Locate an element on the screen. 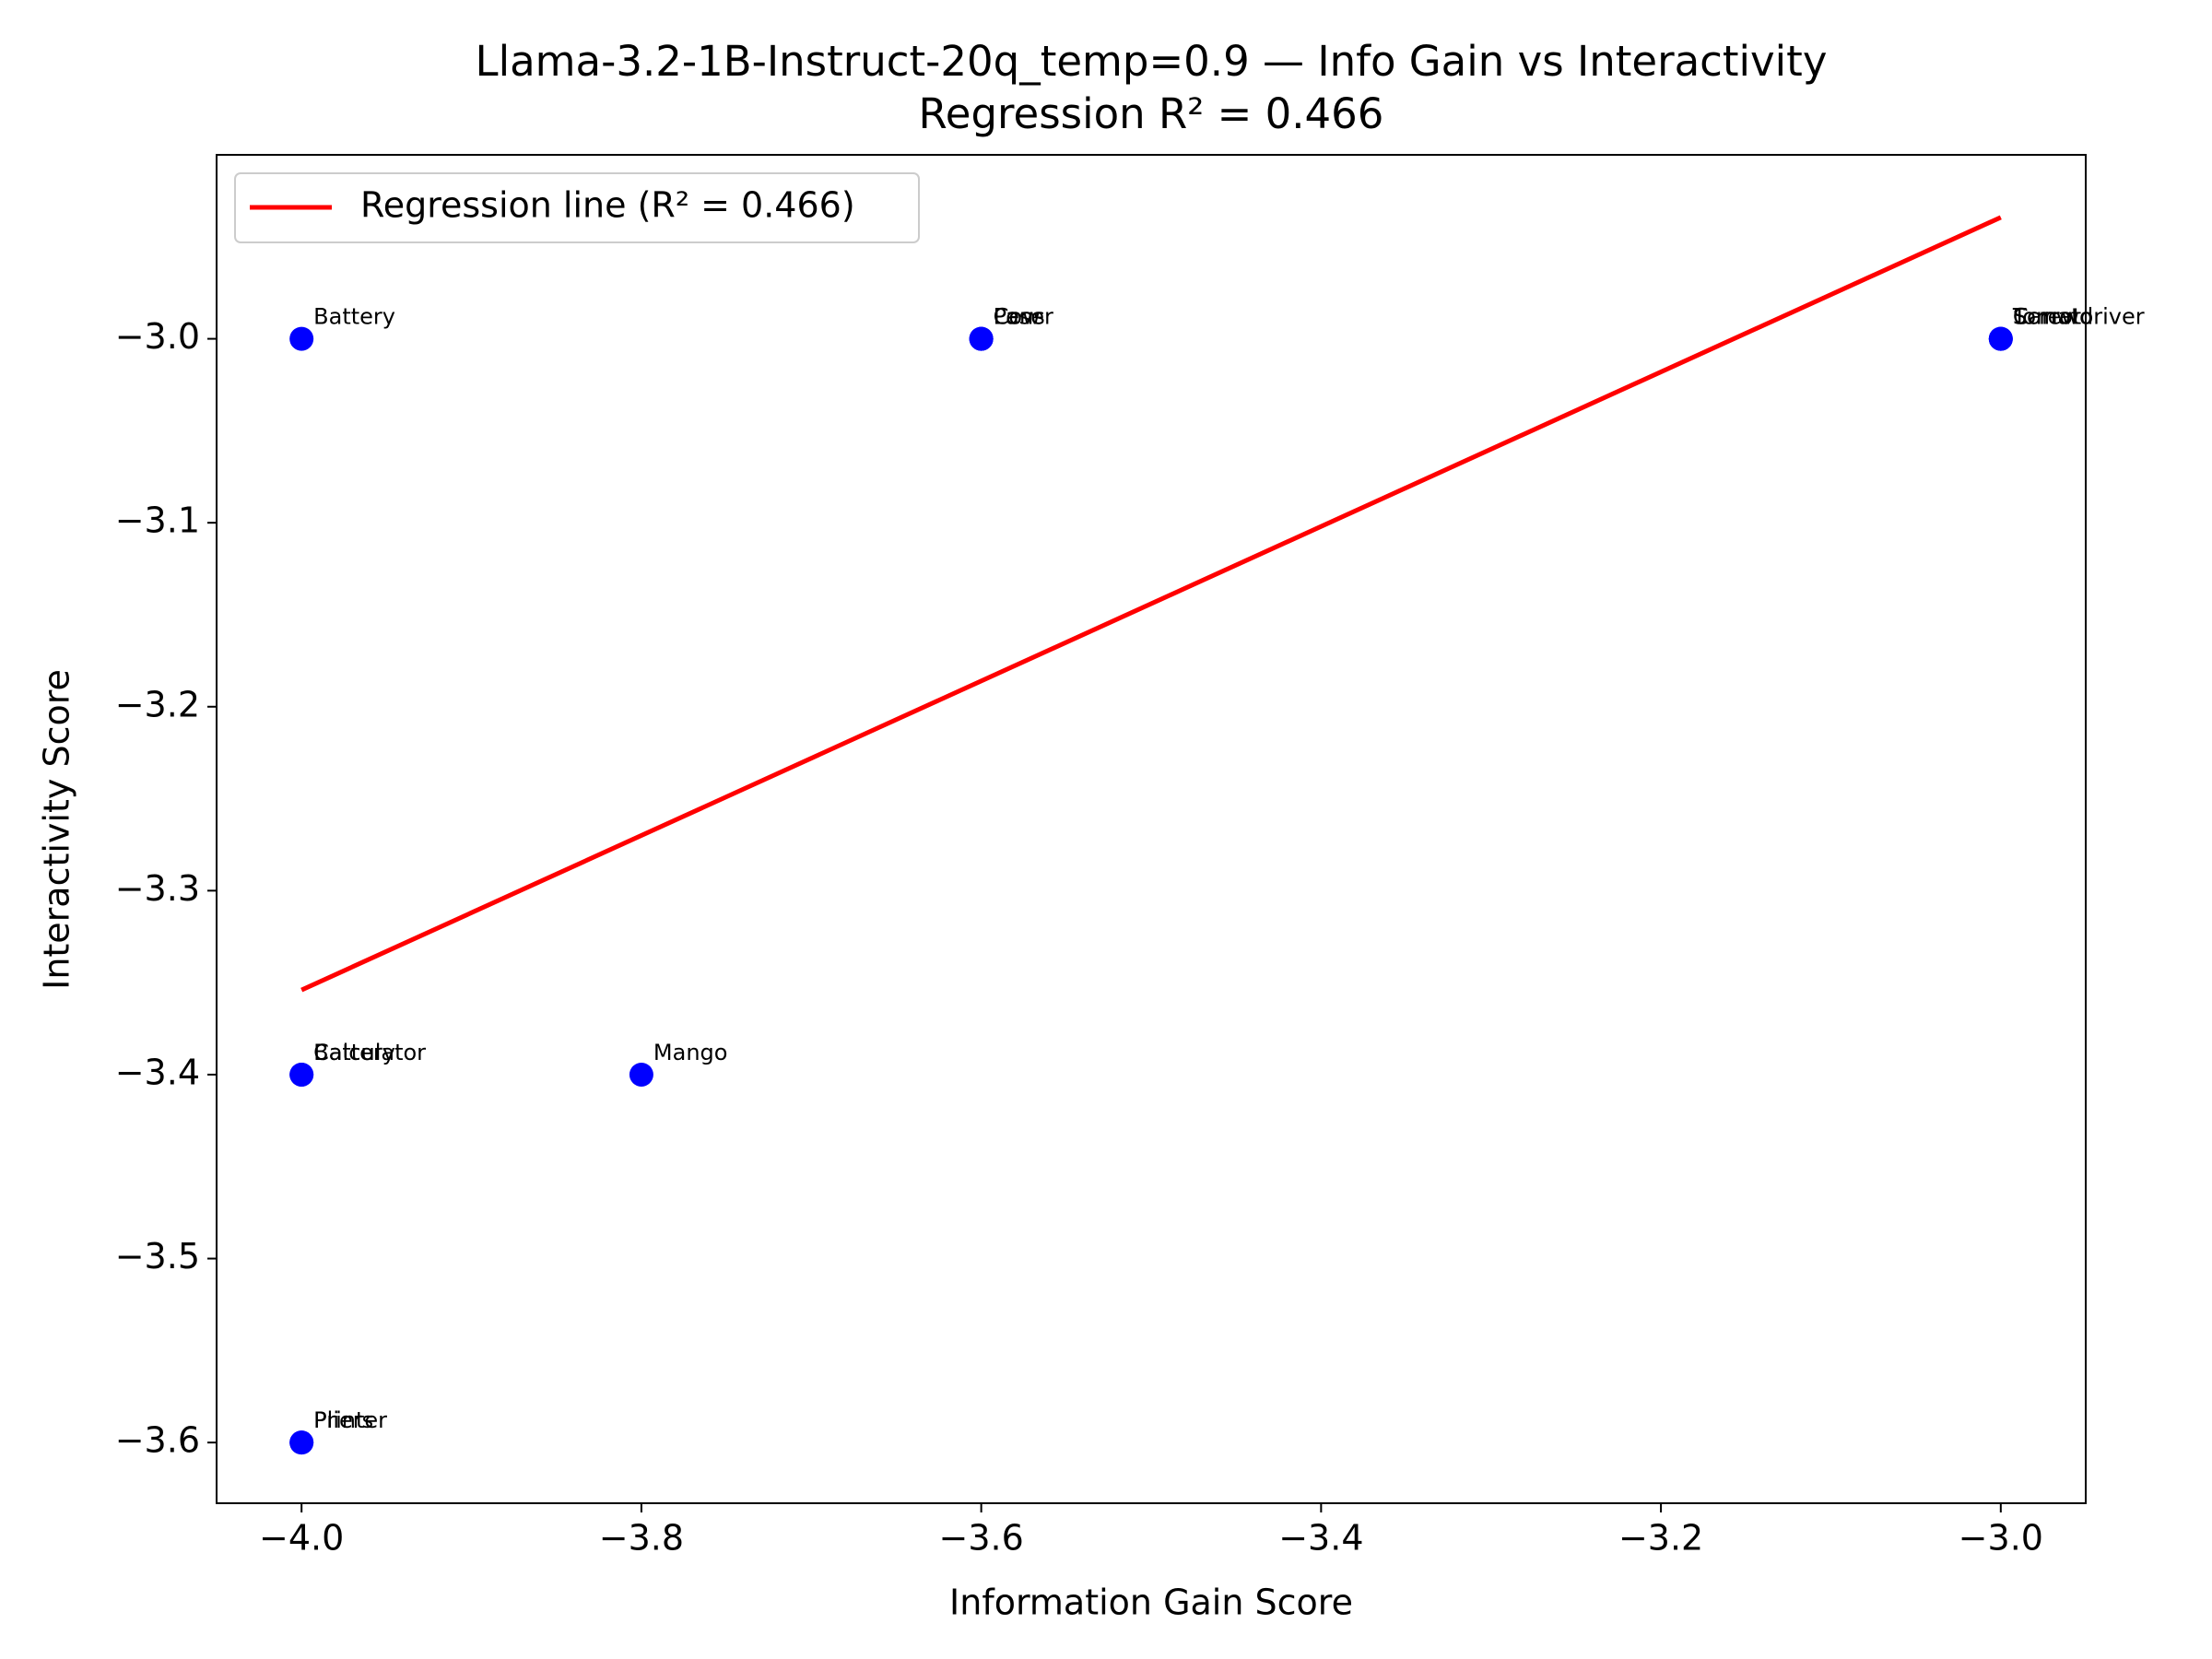  point-label: Mango is located at coordinates (690, 1052).